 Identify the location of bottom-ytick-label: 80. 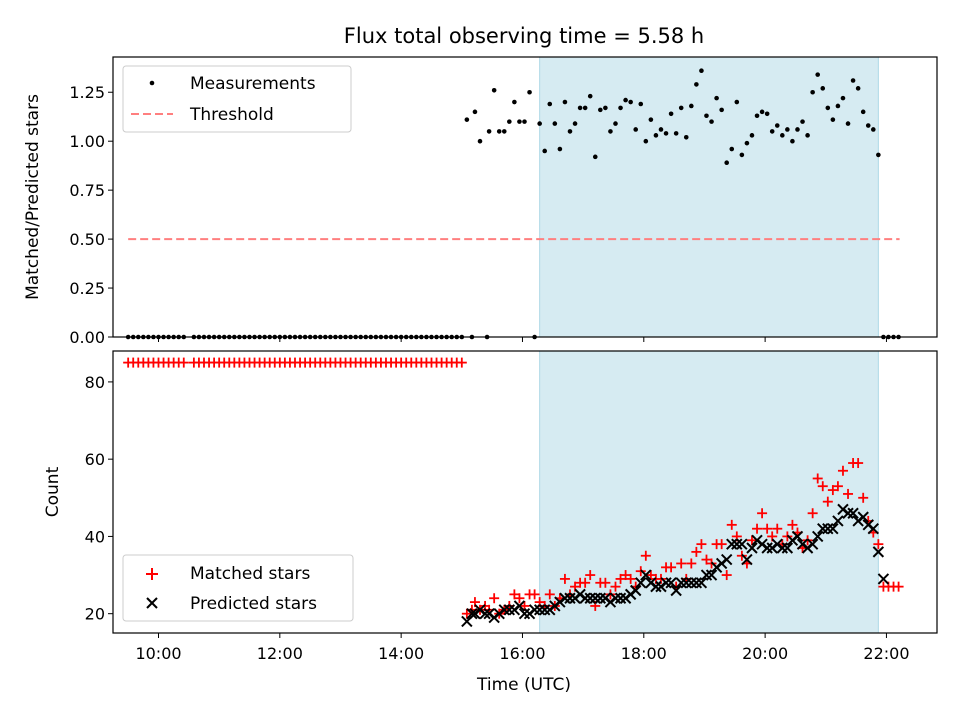
(95, 382).